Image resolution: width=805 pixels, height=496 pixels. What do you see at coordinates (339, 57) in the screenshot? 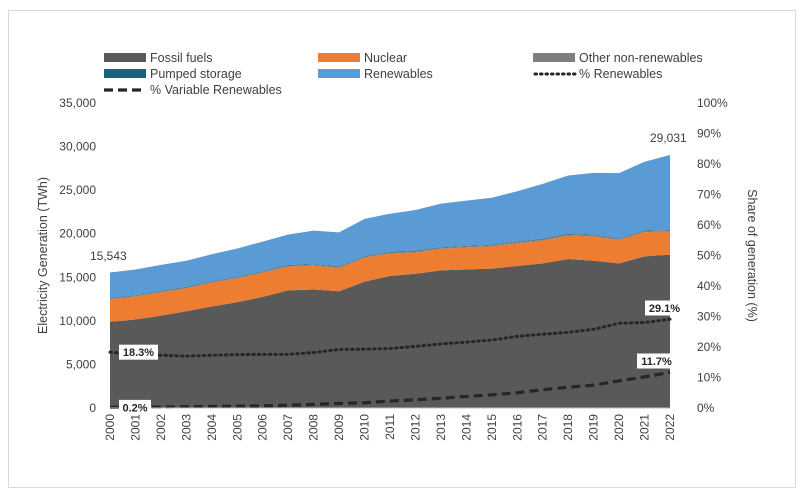
I see `legend-swatch-nuclear` at bounding box center [339, 57].